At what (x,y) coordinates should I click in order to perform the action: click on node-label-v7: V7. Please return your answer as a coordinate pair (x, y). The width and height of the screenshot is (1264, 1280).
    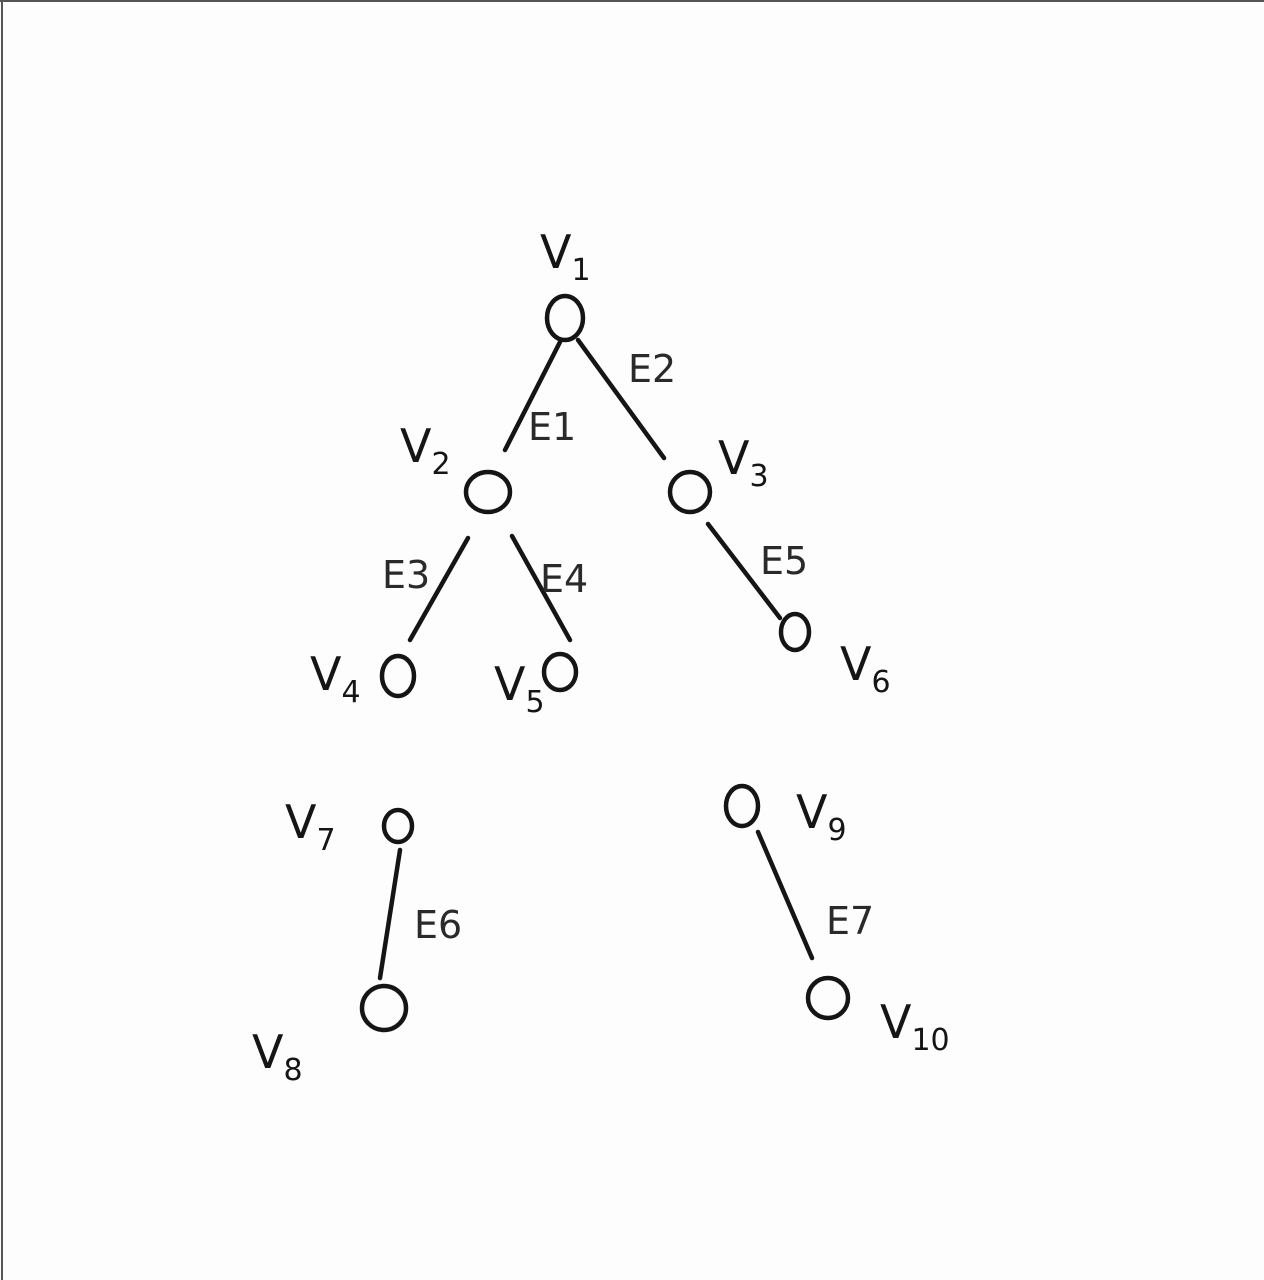
    Looking at the image, I should click on (310, 826).